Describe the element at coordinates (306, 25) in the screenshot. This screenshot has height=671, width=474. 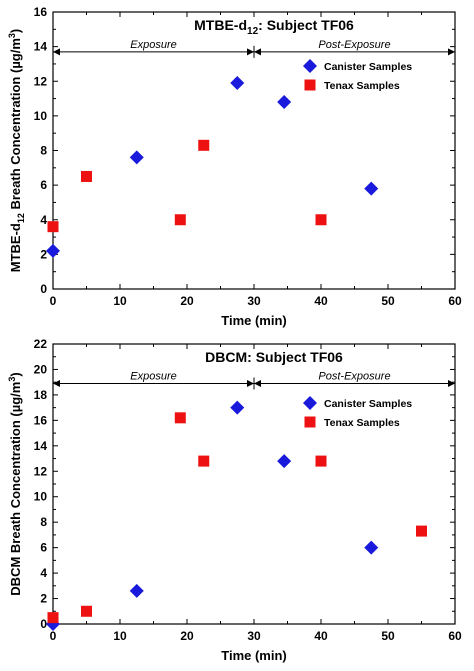
I see `chart-title-rest: : Subject TF06` at that location.